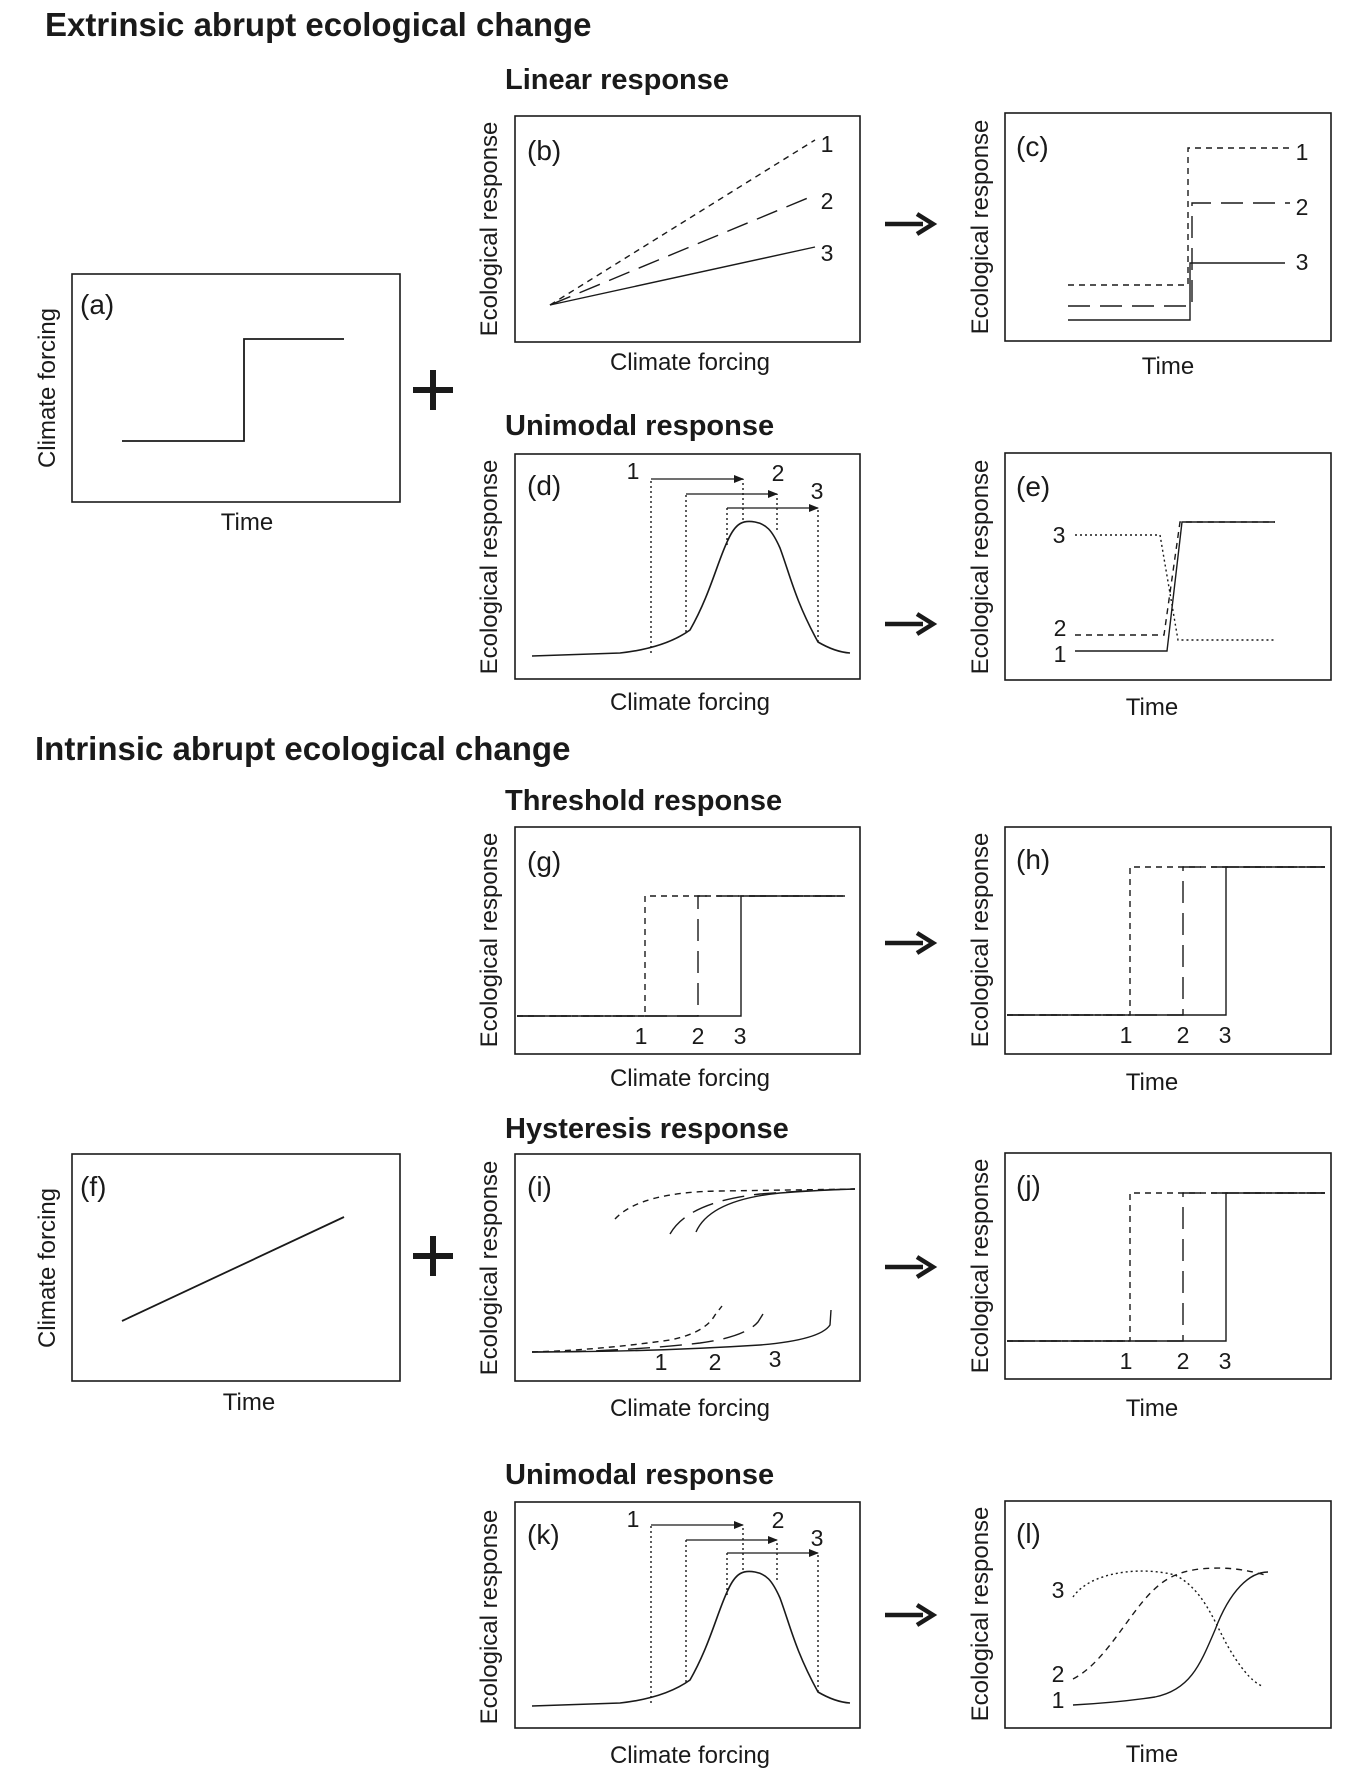 This screenshot has width=1364, height=1776. I want to click on panel-j-num-1: 1, so click(1126, 1361).